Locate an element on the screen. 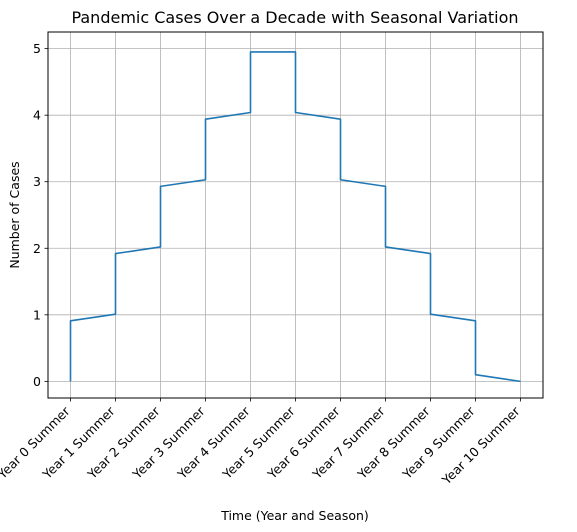 This screenshot has height=532, width=577. x-axis-label: Time (Year and Season) is located at coordinates (294, 515).